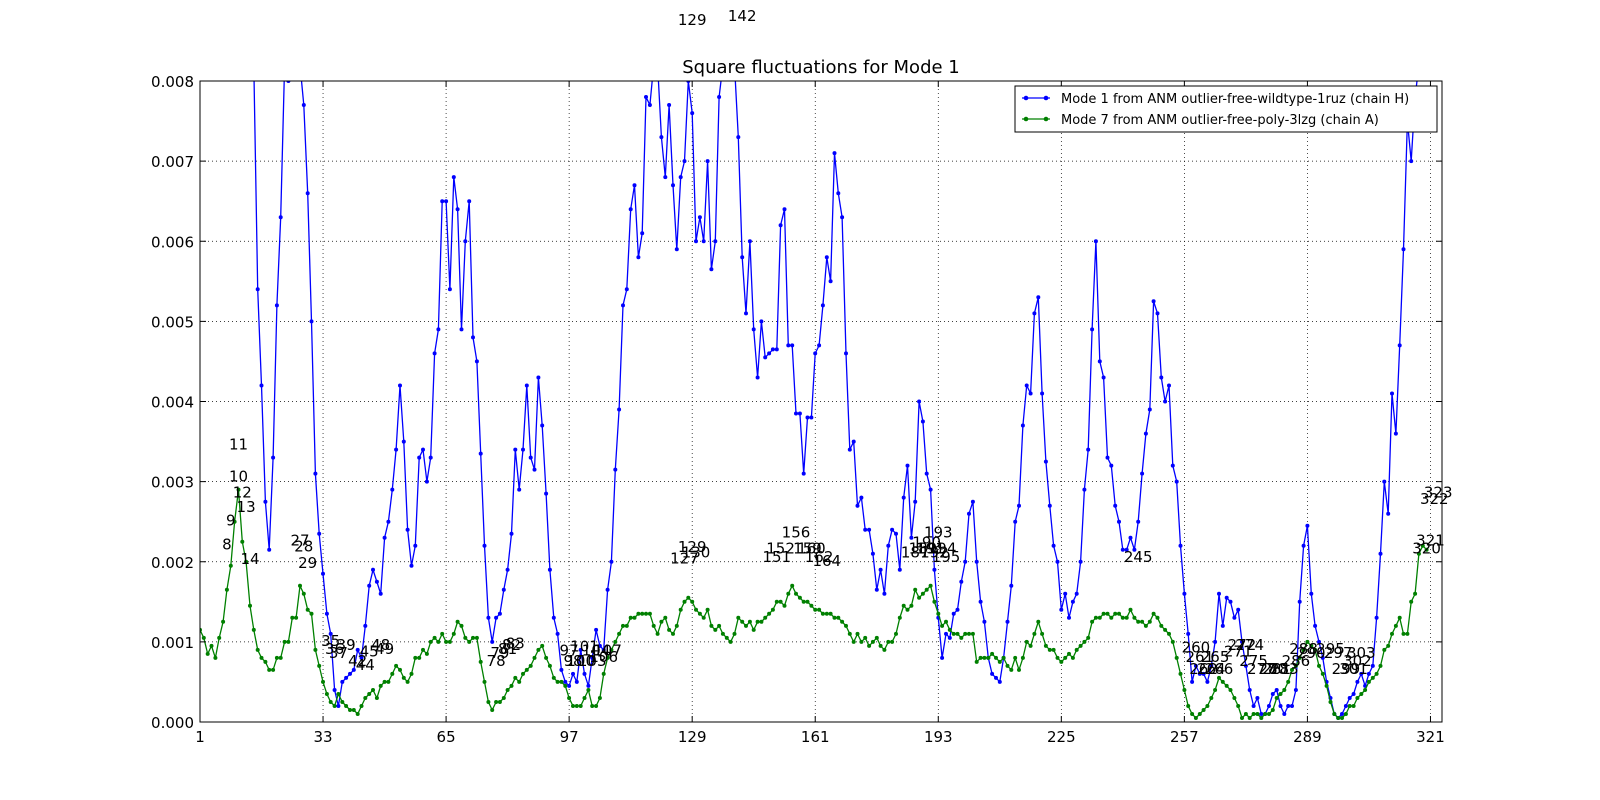  What do you see at coordinates (172, 563) in the screenshot?
I see `y-tick-label: 0.002` at bounding box center [172, 563].